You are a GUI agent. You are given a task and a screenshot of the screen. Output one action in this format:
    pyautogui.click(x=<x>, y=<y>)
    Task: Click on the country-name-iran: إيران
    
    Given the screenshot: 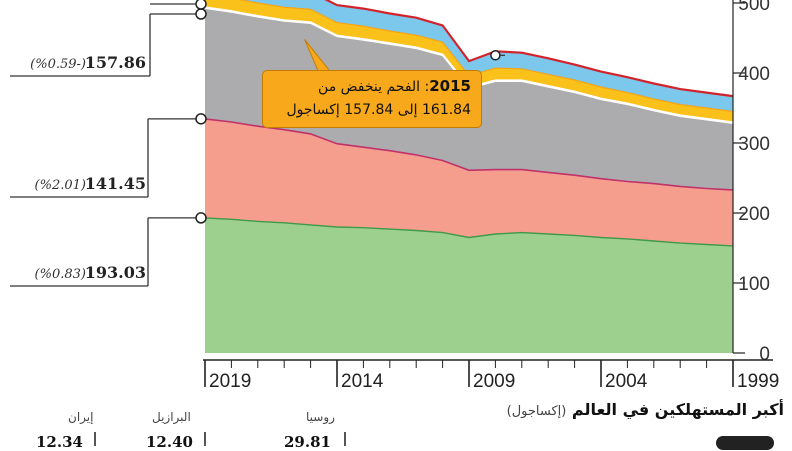 What is the action you would take?
    pyautogui.click(x=81, y=417)
    